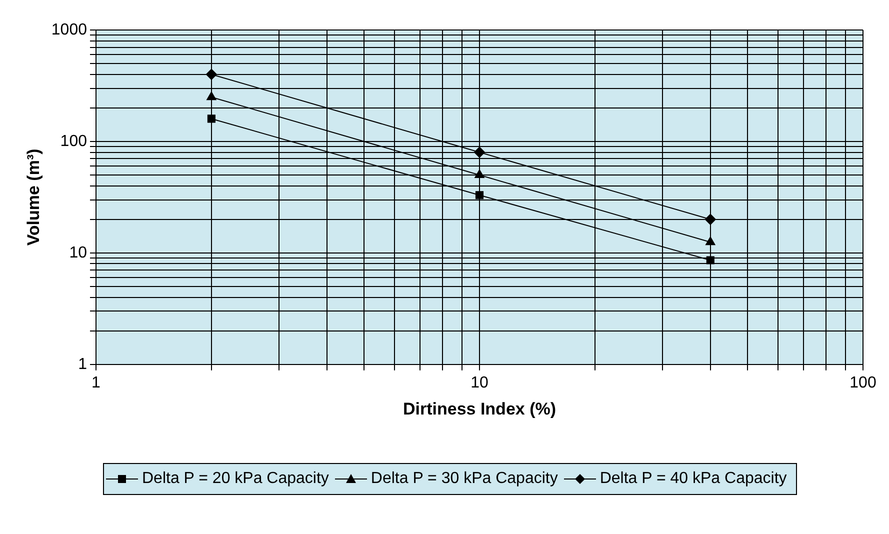 This screenshot has width=889, height=534. I want to click on x-tick-label: 10, so click(479, 383).